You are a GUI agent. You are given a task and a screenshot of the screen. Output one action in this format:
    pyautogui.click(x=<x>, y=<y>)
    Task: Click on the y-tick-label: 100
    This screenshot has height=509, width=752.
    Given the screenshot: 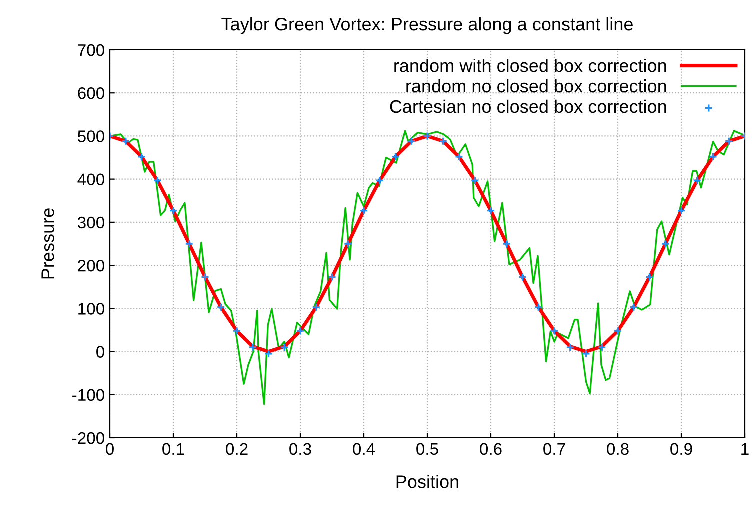 What is the action you would take?
    pyautogui.click(x=91, y=309)
    